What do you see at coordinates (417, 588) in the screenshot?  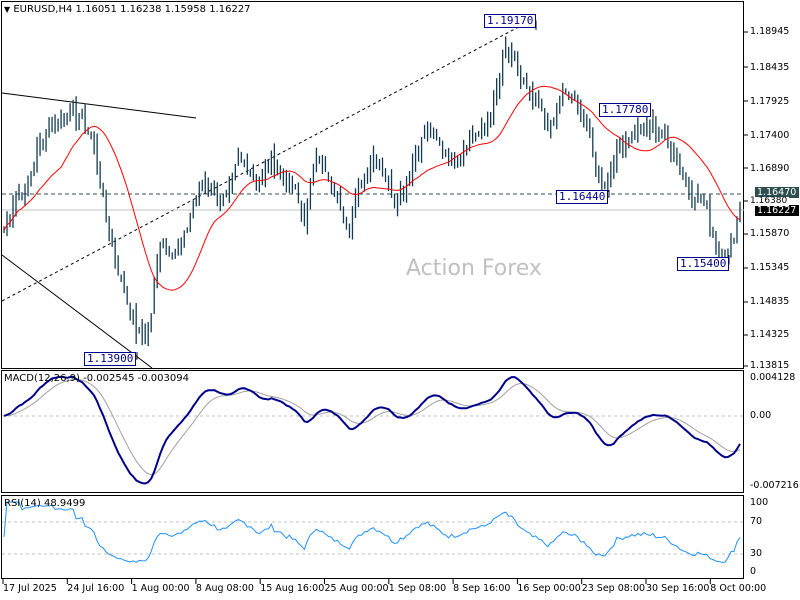 I see `time-axis-label: 1 Sep 08:00` at bounding box center [417, 588].